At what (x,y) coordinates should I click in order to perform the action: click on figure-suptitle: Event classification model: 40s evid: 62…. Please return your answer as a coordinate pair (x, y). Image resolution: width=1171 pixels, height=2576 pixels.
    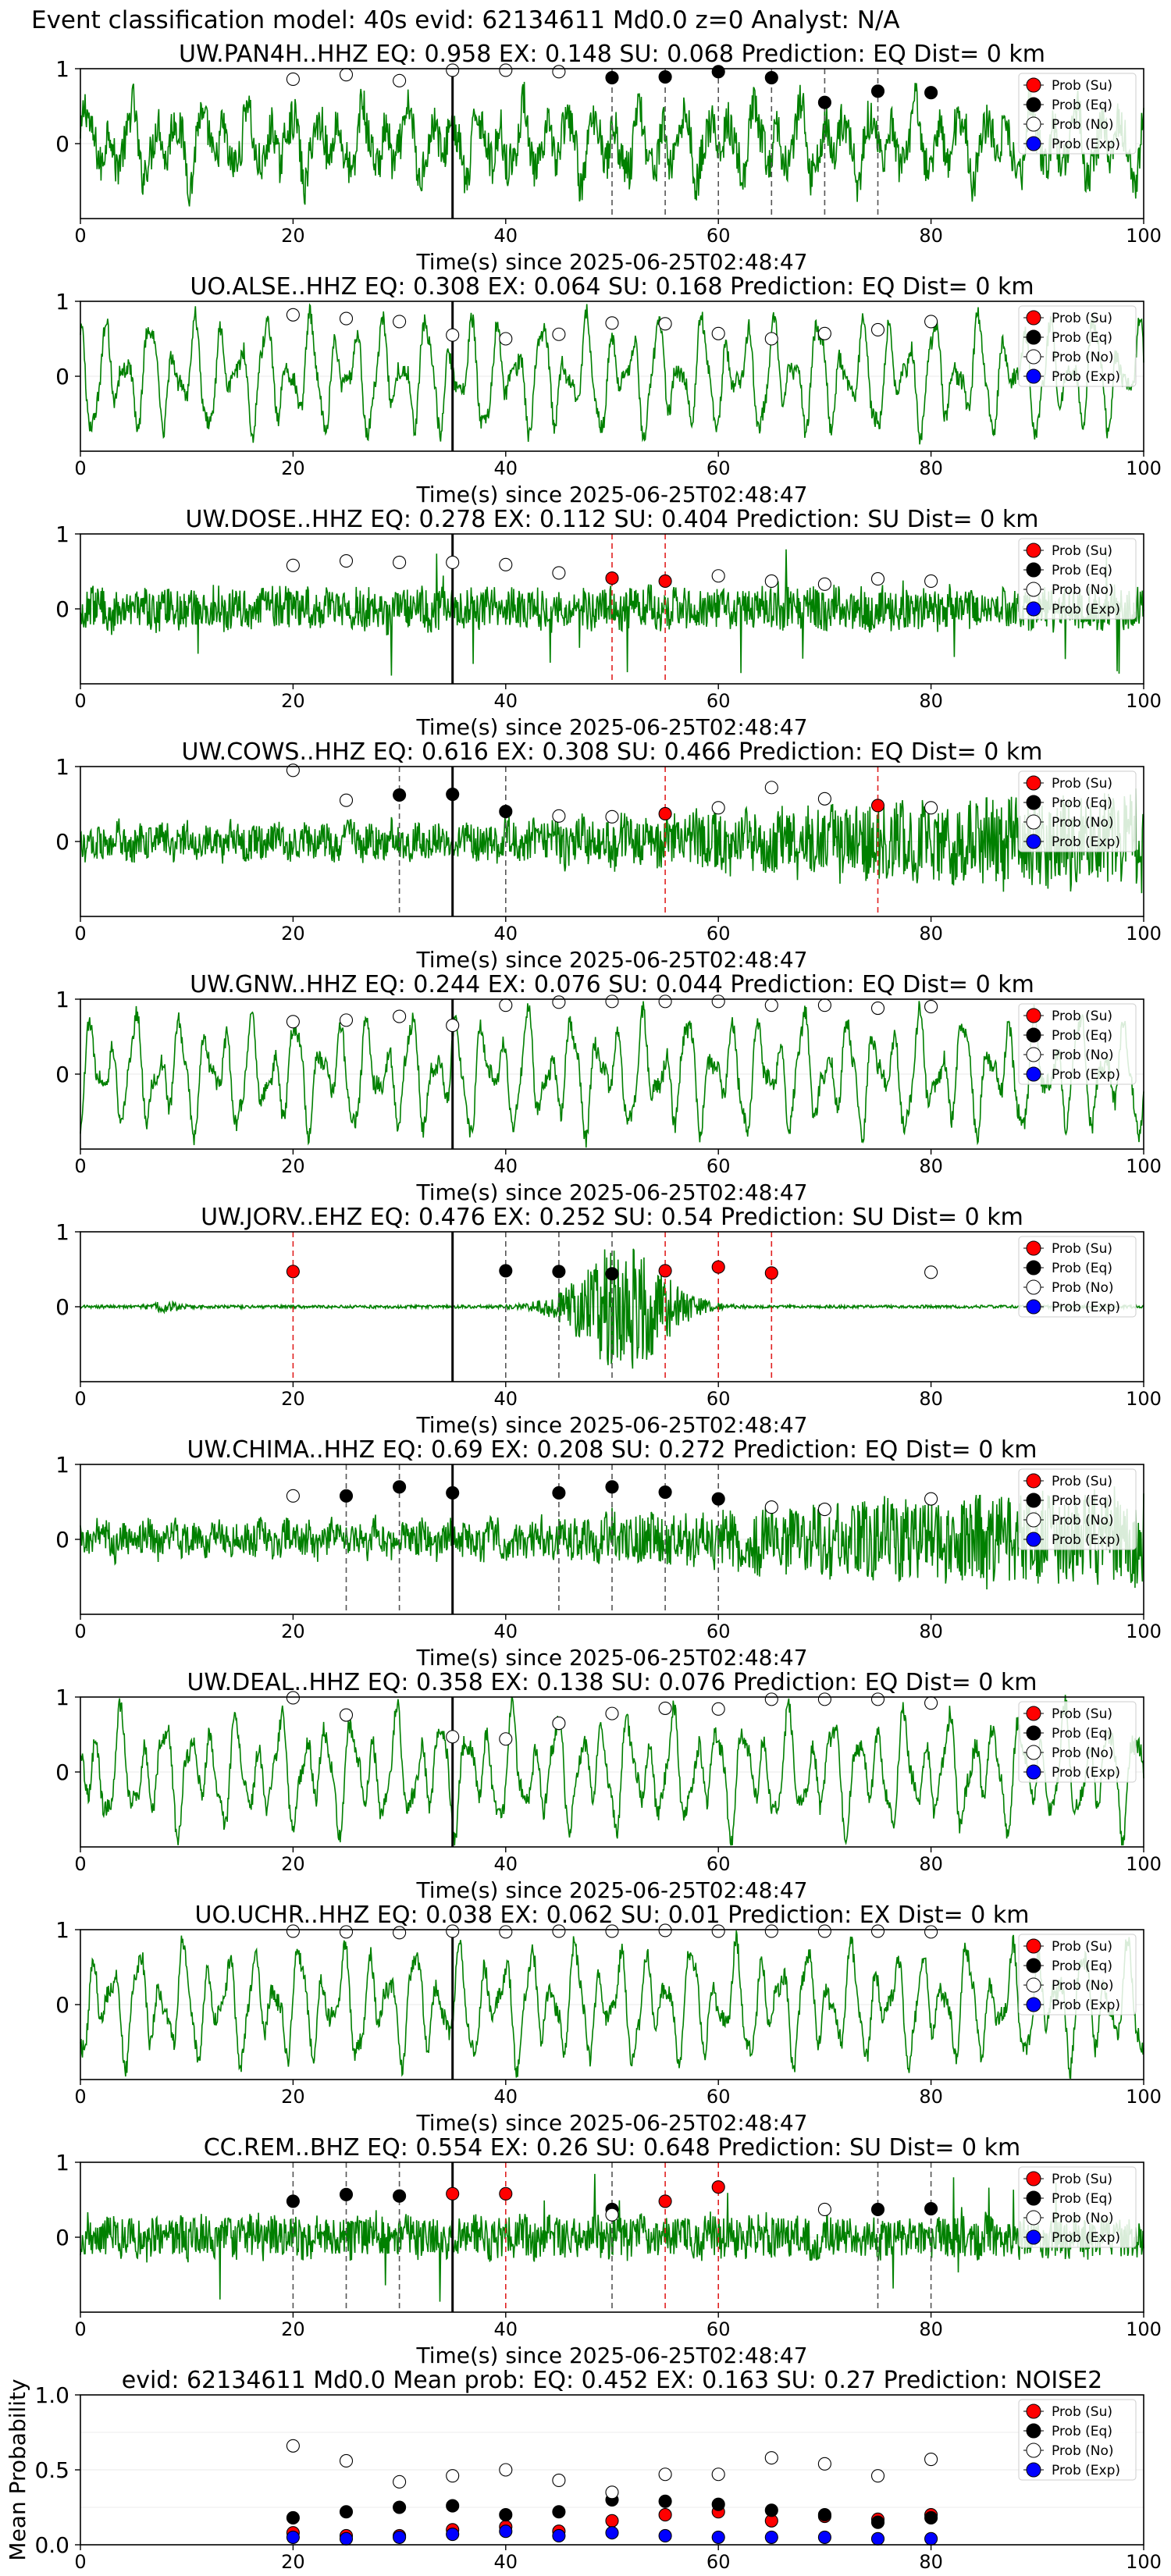
    Looking at the image, I should click on (465, 20).